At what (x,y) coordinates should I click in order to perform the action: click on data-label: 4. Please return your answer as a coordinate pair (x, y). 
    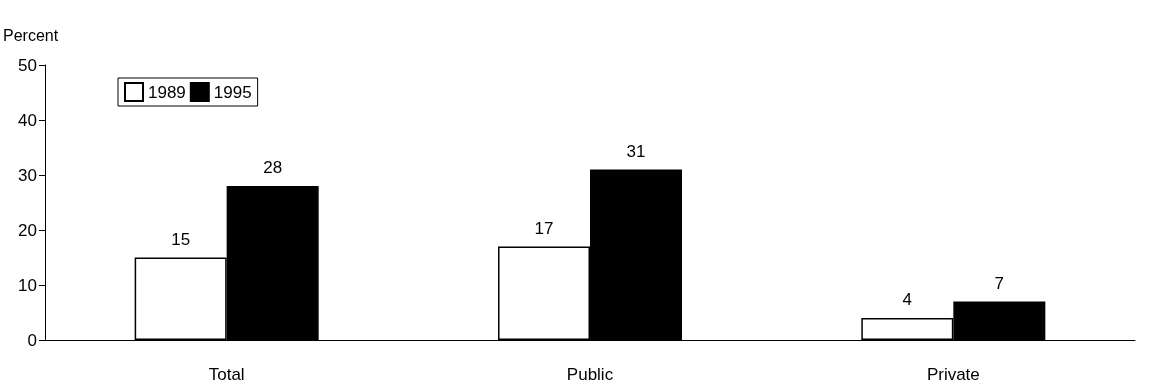
    Looking at the image, I should click on (907, 299).